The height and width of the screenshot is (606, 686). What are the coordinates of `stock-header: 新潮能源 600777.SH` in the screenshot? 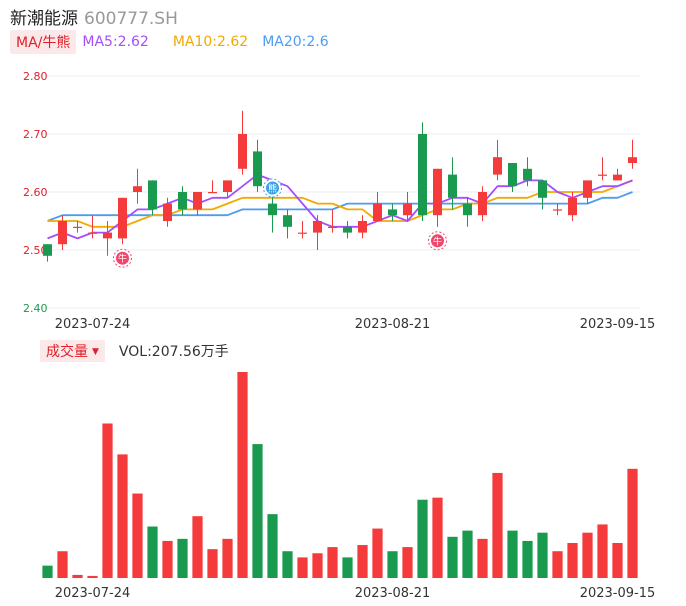 It's located at (94, 16).